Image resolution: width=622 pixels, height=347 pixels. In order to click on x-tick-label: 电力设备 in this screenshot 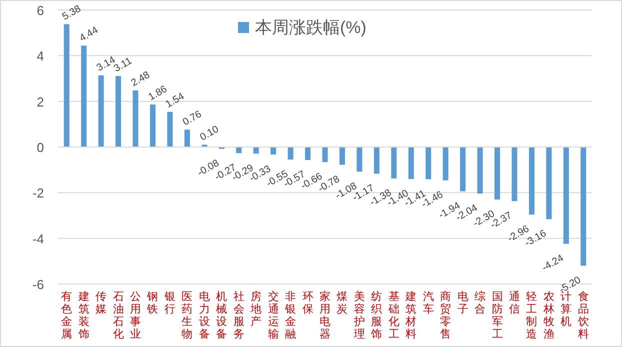, I will do `click(204, 315)`.